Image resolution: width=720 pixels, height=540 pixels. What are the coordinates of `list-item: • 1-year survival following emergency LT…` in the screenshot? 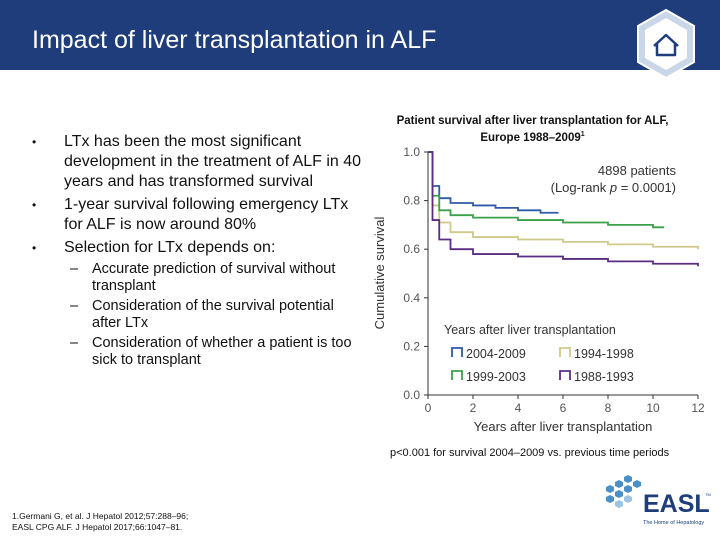 It's located at (195, 215).